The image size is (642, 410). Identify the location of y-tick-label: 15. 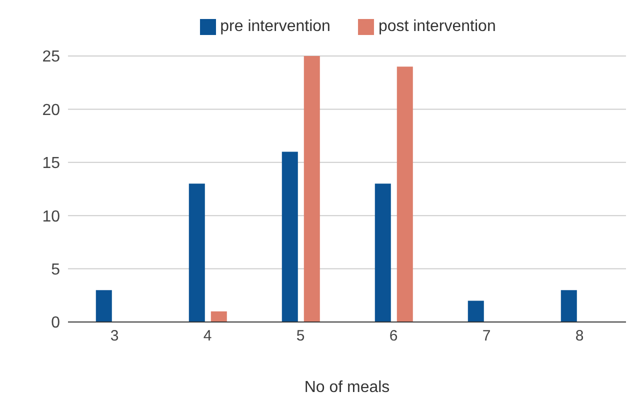
(51, 163).